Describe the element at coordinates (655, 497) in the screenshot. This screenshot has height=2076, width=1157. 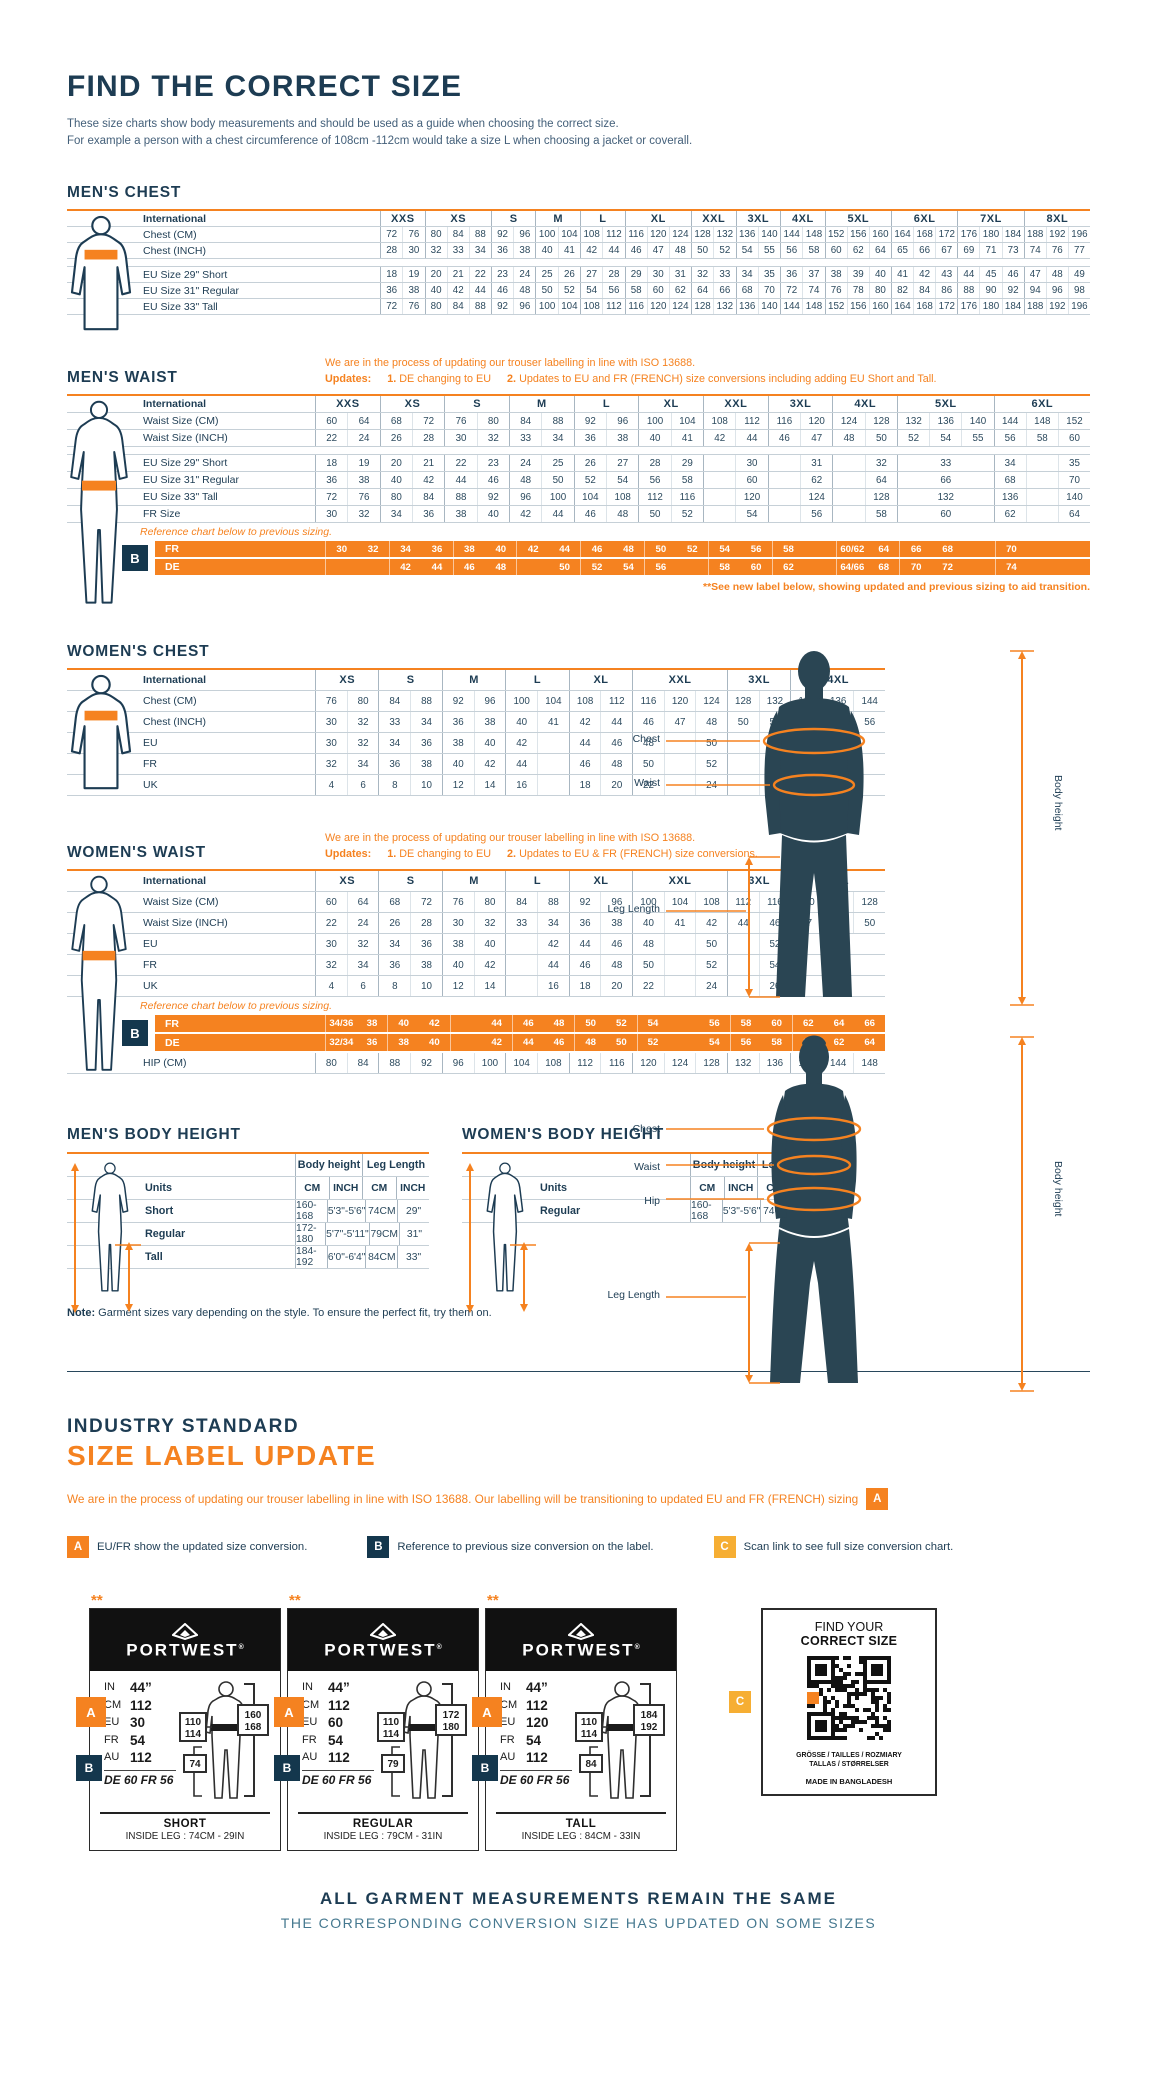
I see `size-value: 112` at that location.